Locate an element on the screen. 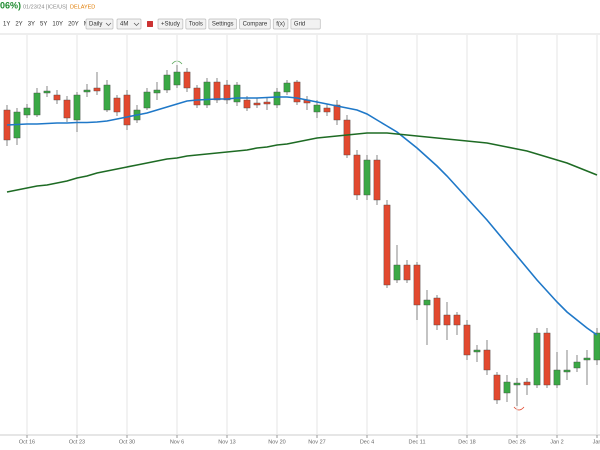  tool-button: Grid is located at coordinates (299, 25).